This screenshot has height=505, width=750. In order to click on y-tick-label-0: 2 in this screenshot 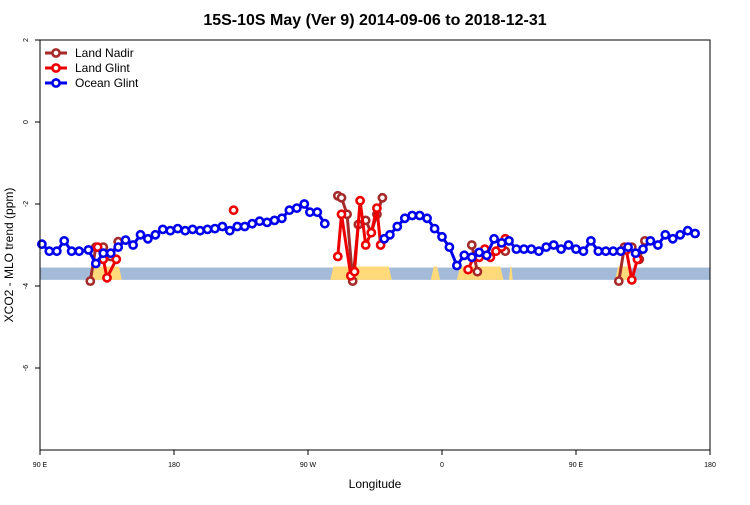, I will do `click(26, 40)`.